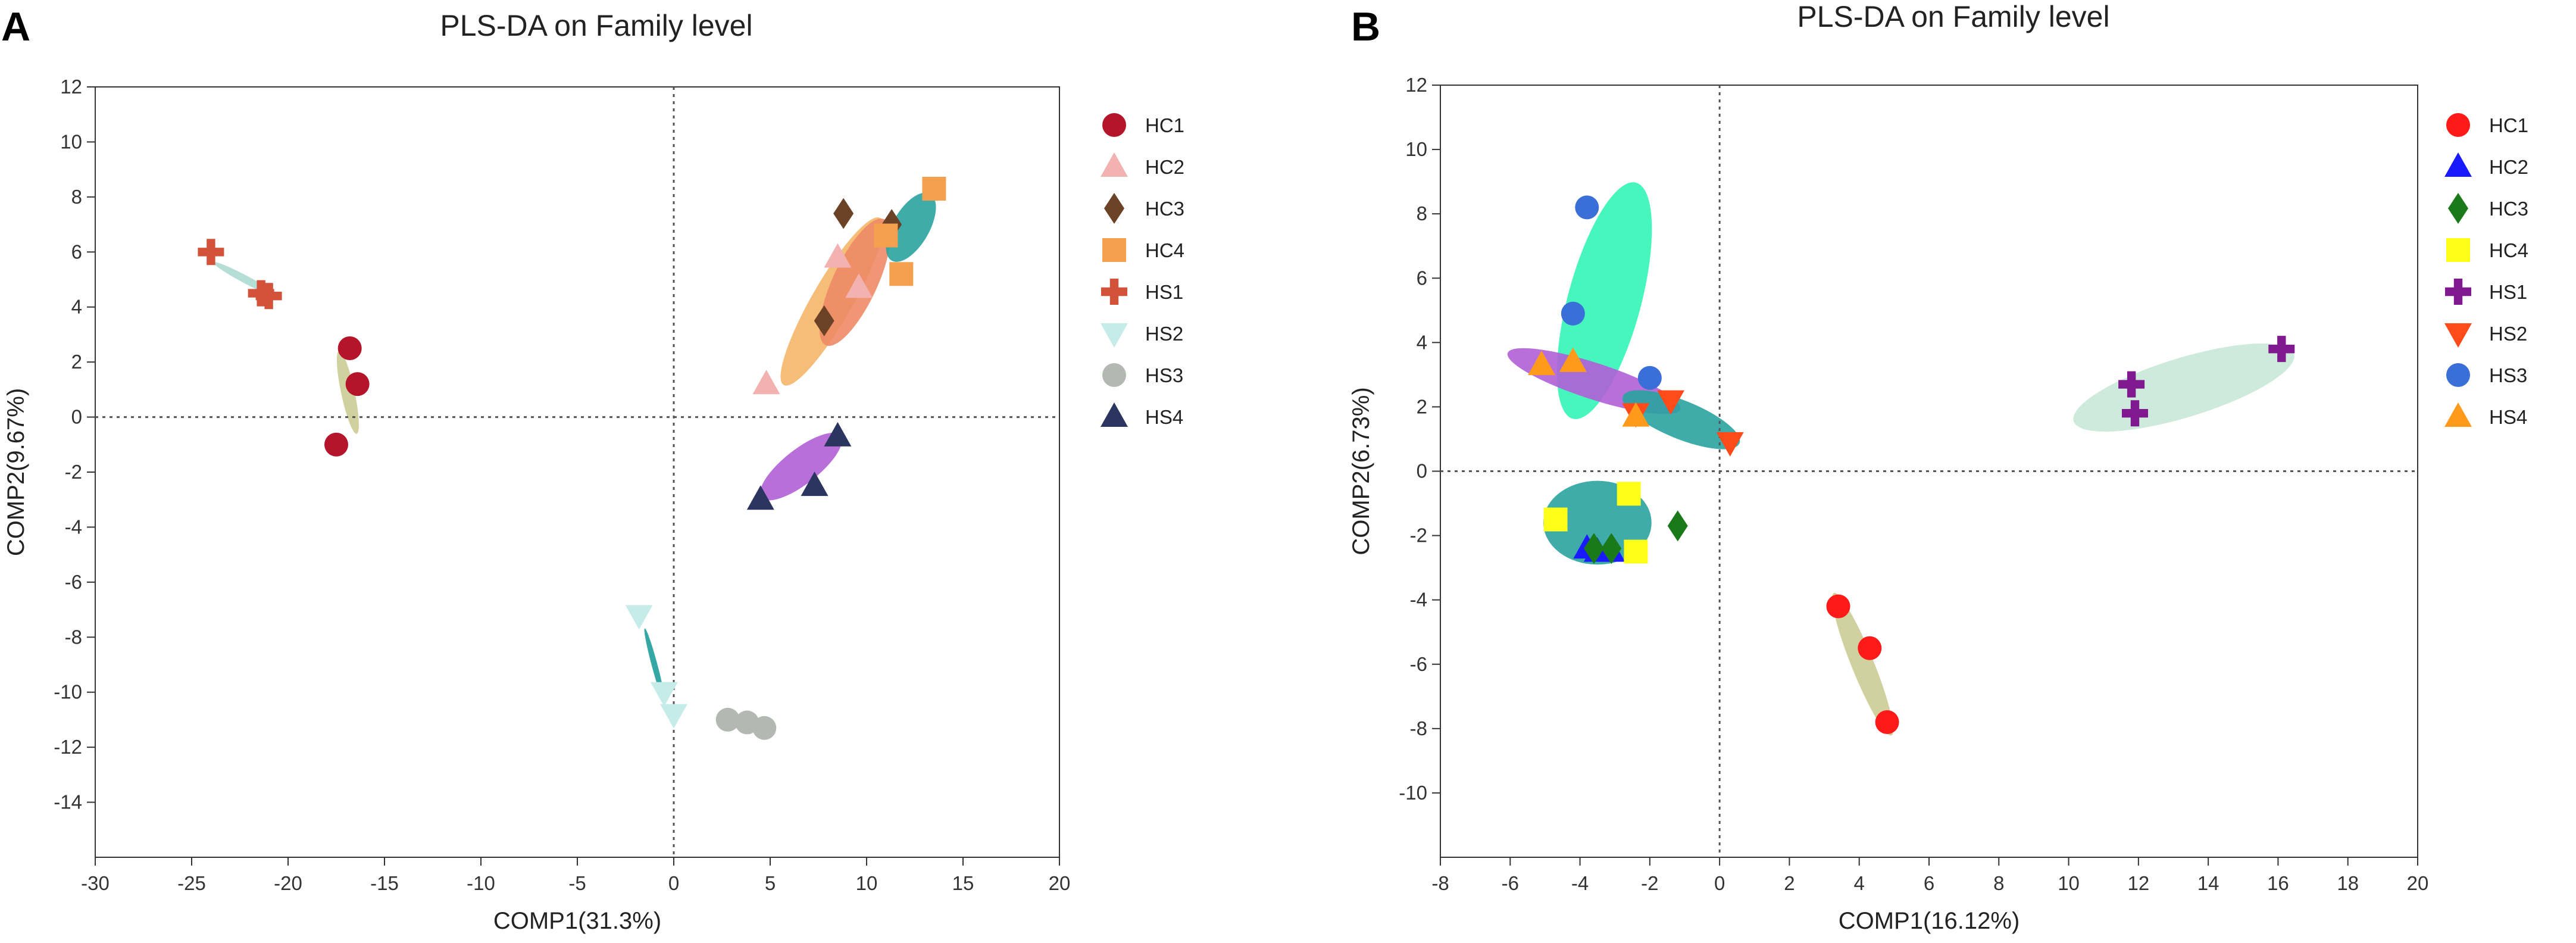 This screenshot has height=943, width=2576. Describe the element at coordinates (2458, 164) in the screenshot. I see `legend-marker-hc2` at that location.